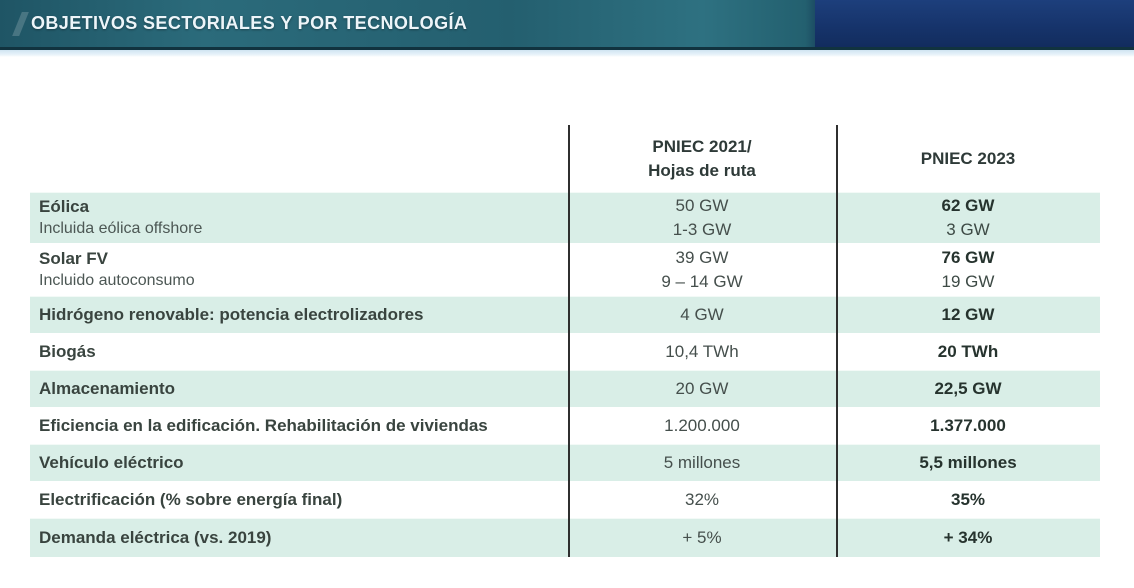 The image size is (1134, 588). What do you see at coordinates (702, 537) in the screenshot?
I see `value-pniec-2021: + 5%` at bounding box center [702, 537].